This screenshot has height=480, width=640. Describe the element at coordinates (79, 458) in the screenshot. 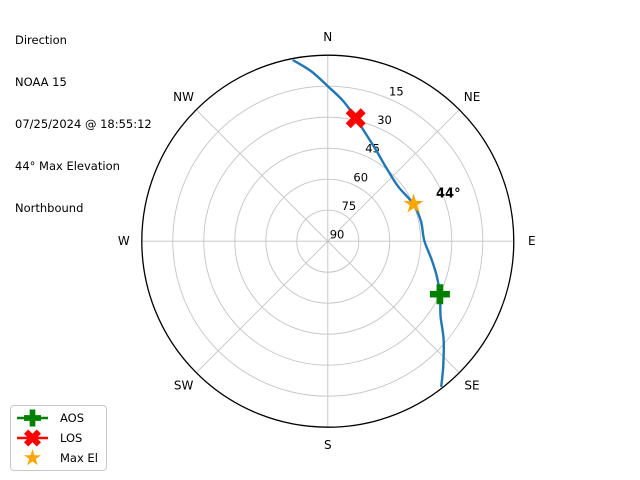

I see `legend-label-maxel: Max El` at that location.